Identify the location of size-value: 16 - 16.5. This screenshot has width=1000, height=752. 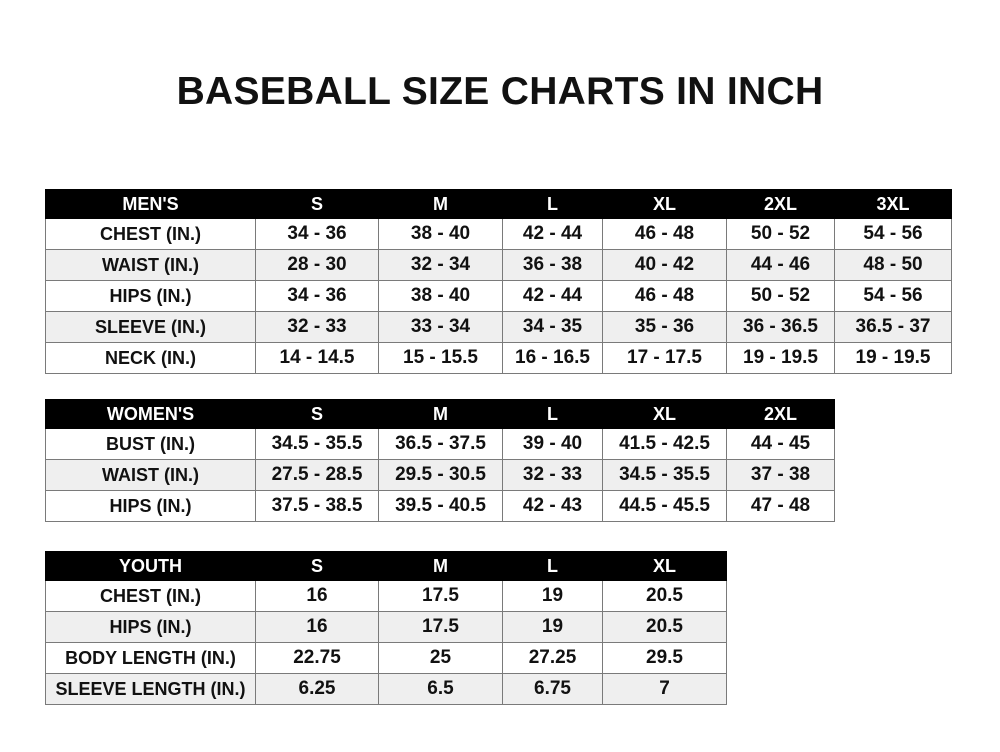
(552, 358).